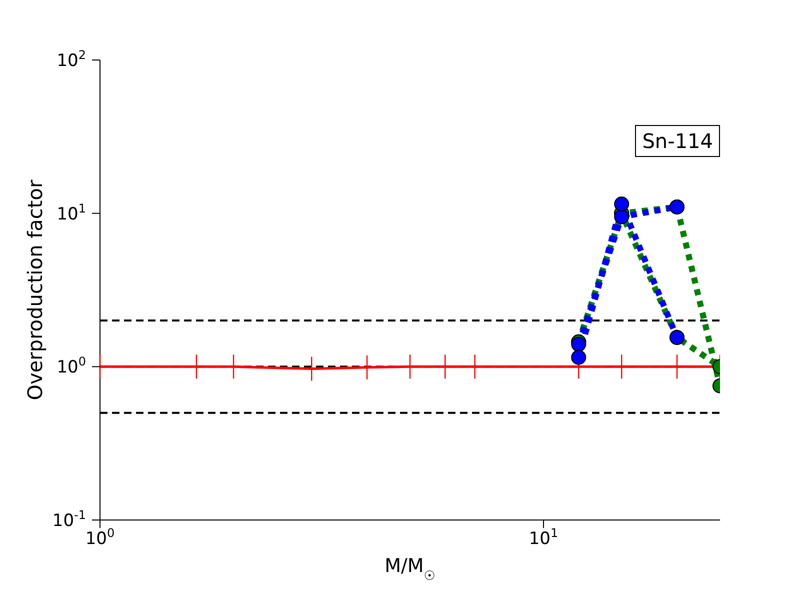  What do you see at coordinates (410, 569) in the screenshot?
I see `x-axis-title: M/M$_{☉}$` at bounding box center [410, 569].